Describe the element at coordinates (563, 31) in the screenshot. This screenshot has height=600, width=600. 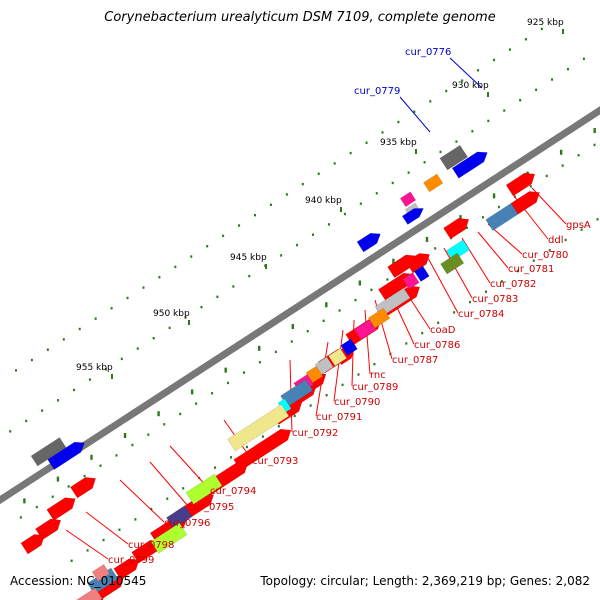
I see `scale-tick` at that location.